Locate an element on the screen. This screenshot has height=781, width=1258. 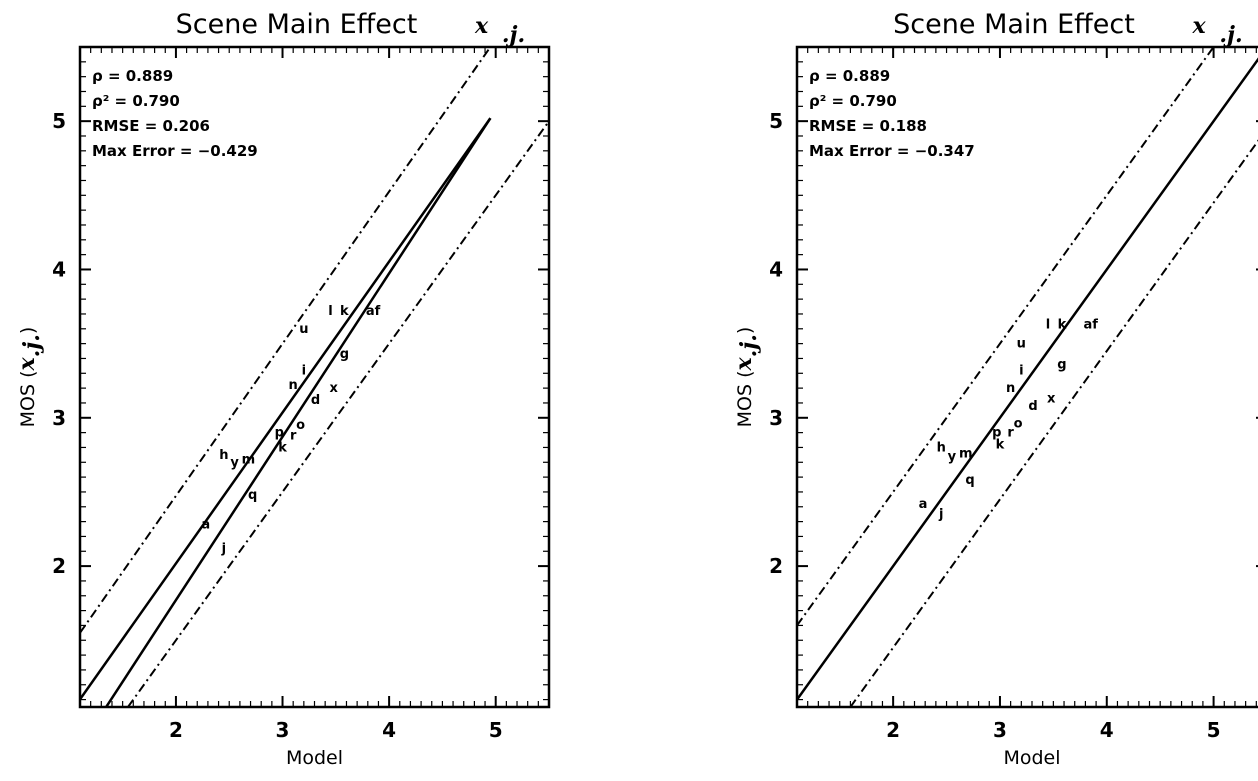
stat-line: Max Error = −0.347 is located at coordinates (892, 151).